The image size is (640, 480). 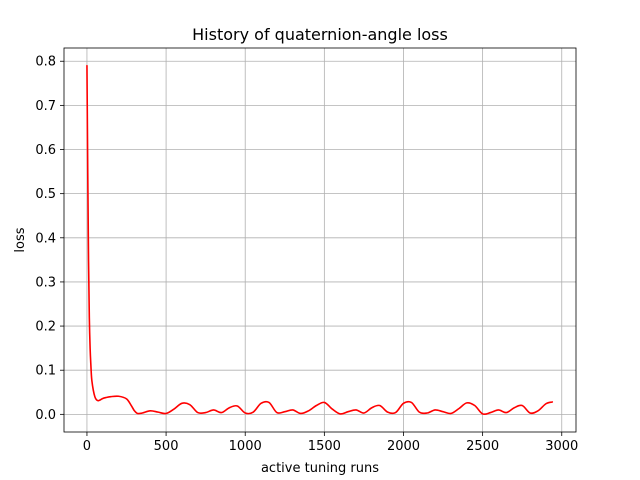 What do you see at coordinates (324, 446) in the screenshot?
I see `x-tick-label: 1500` at bounding box center [324, 446].